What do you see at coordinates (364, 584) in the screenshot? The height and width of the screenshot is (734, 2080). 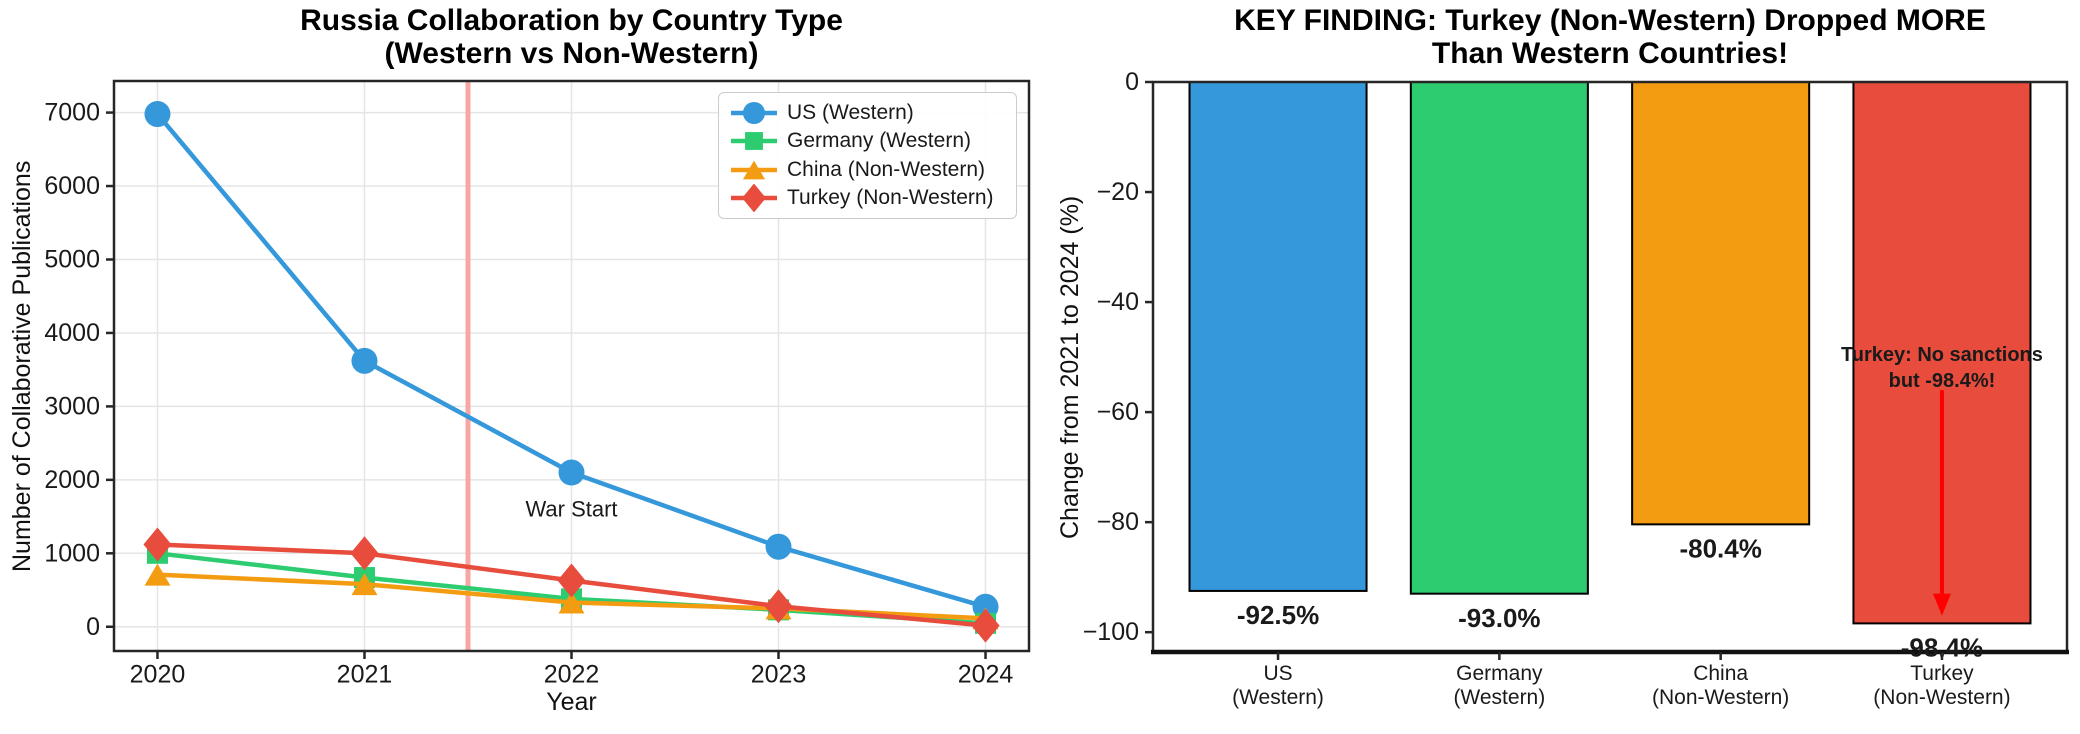 I see `marker-china-non-western-2021` at bounding box center [364, 584].